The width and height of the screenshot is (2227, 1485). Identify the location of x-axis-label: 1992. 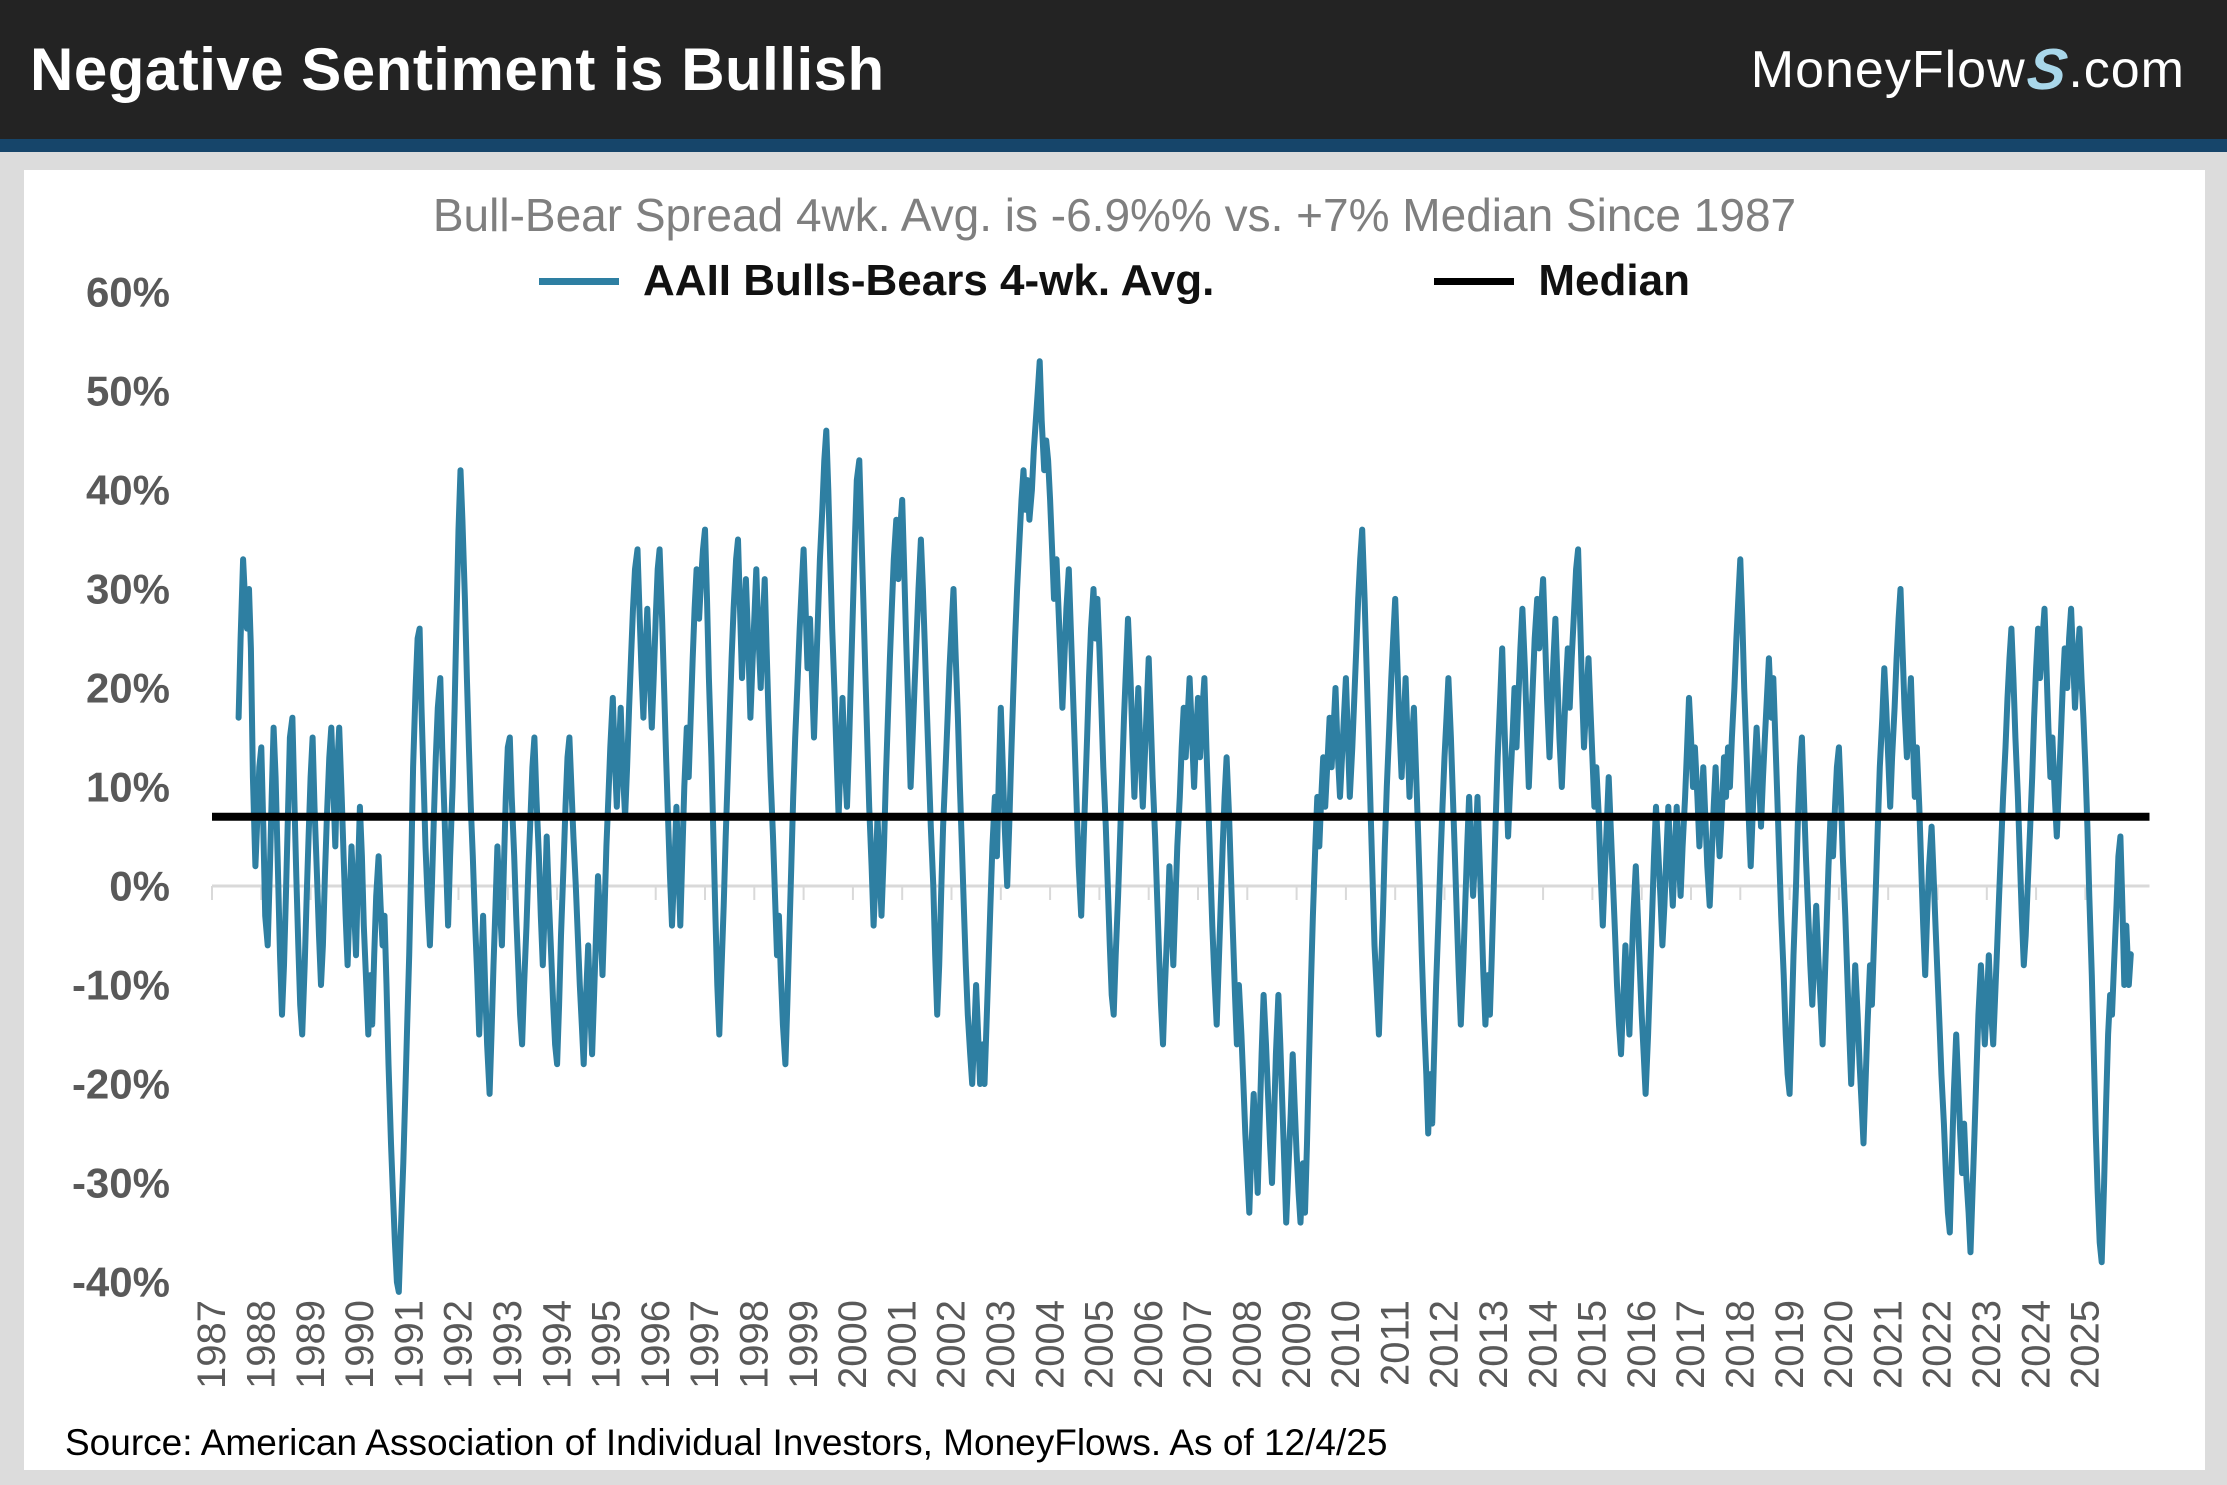
(459, 1344).